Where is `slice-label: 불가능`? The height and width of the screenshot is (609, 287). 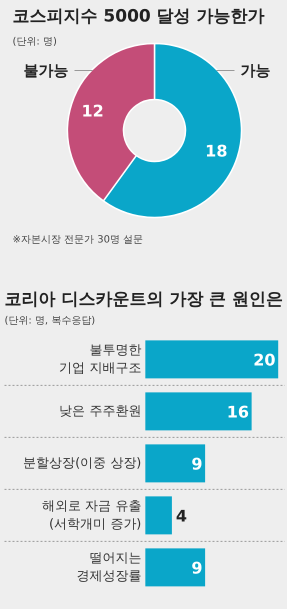 slice-label: 불가능 is located at coordinates (46, 71).